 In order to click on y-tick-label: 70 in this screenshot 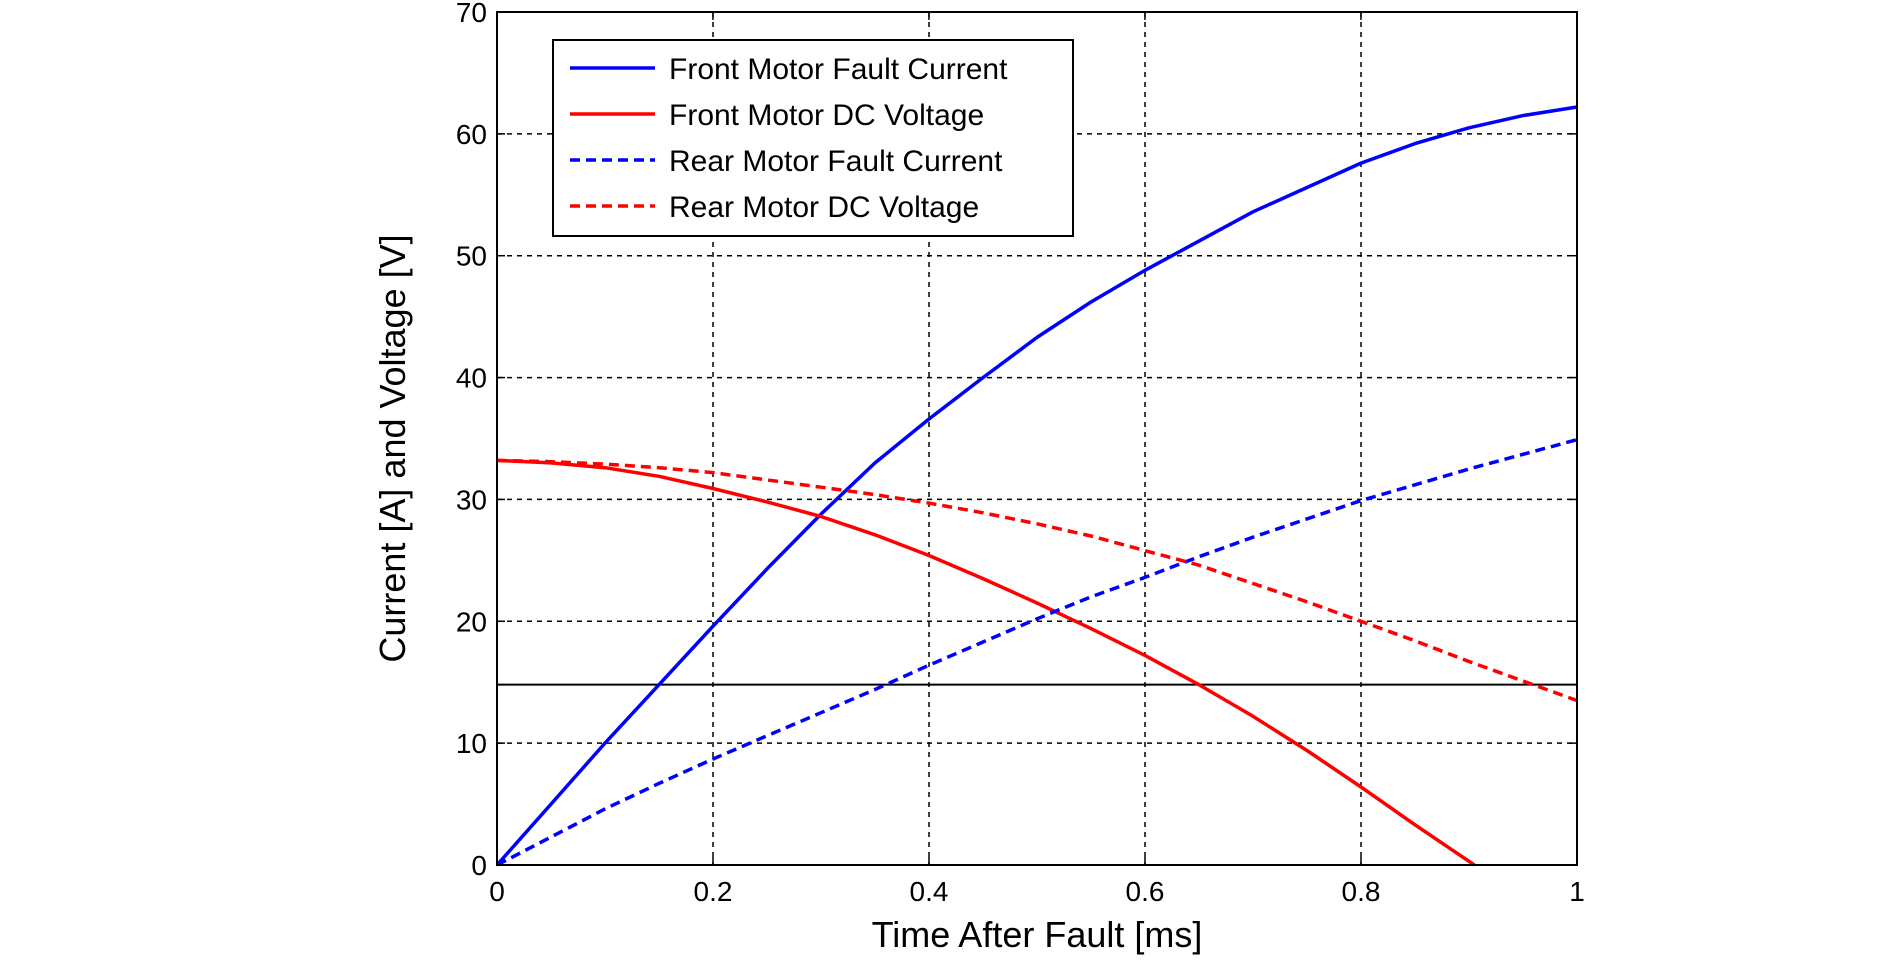, I will do `click(471, 14)`.